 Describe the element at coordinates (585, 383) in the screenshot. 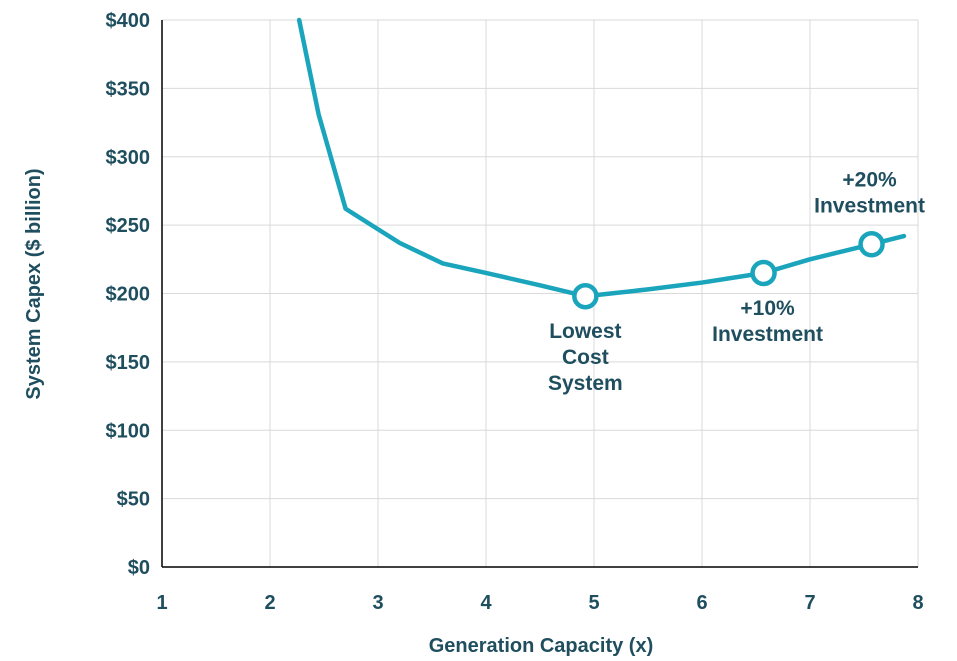

I see `annotation-line: System` at that location.